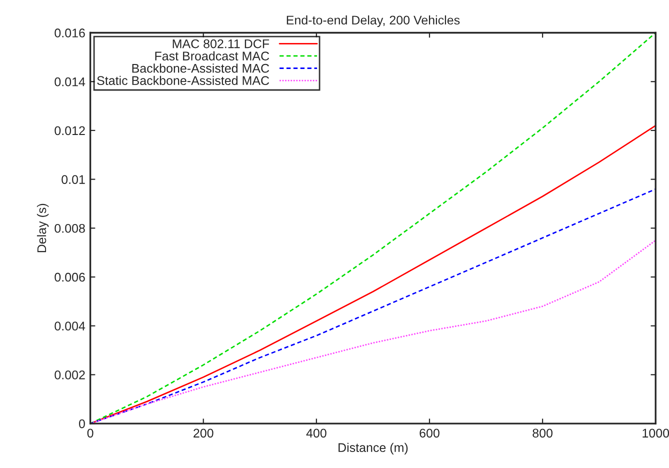 The width and height of the screenshot is (669, 468). What do you see at coordinates (655, 433) in the screenshot?
I see `x-tick-label: 1000` at bounding box center [655, 433].